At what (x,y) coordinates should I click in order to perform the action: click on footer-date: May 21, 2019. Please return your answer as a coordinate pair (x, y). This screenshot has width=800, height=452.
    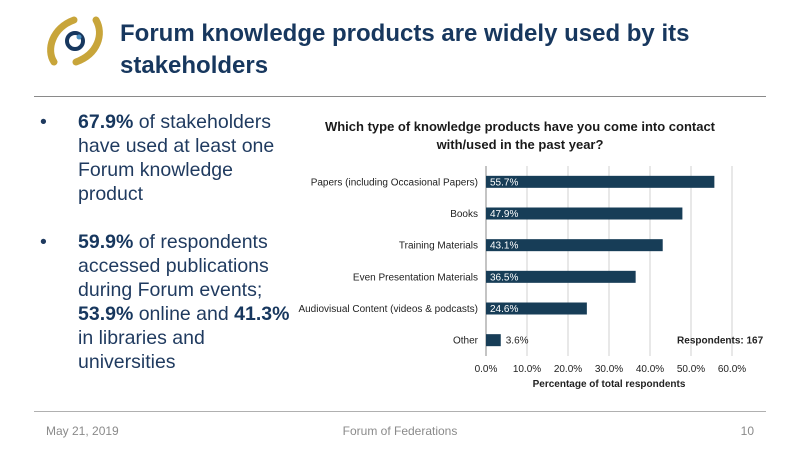
    Looking at the image, I should click on (82, 431).